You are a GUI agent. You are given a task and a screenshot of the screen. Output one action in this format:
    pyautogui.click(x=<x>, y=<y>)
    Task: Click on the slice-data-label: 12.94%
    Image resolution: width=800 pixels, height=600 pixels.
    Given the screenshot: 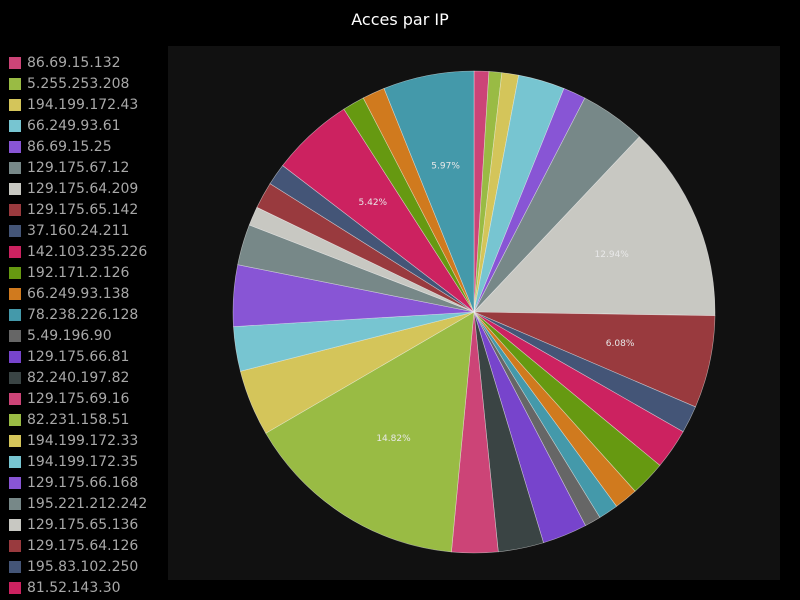 What is the action you would take?
    pyautogui.click(x=612, y=255)
    